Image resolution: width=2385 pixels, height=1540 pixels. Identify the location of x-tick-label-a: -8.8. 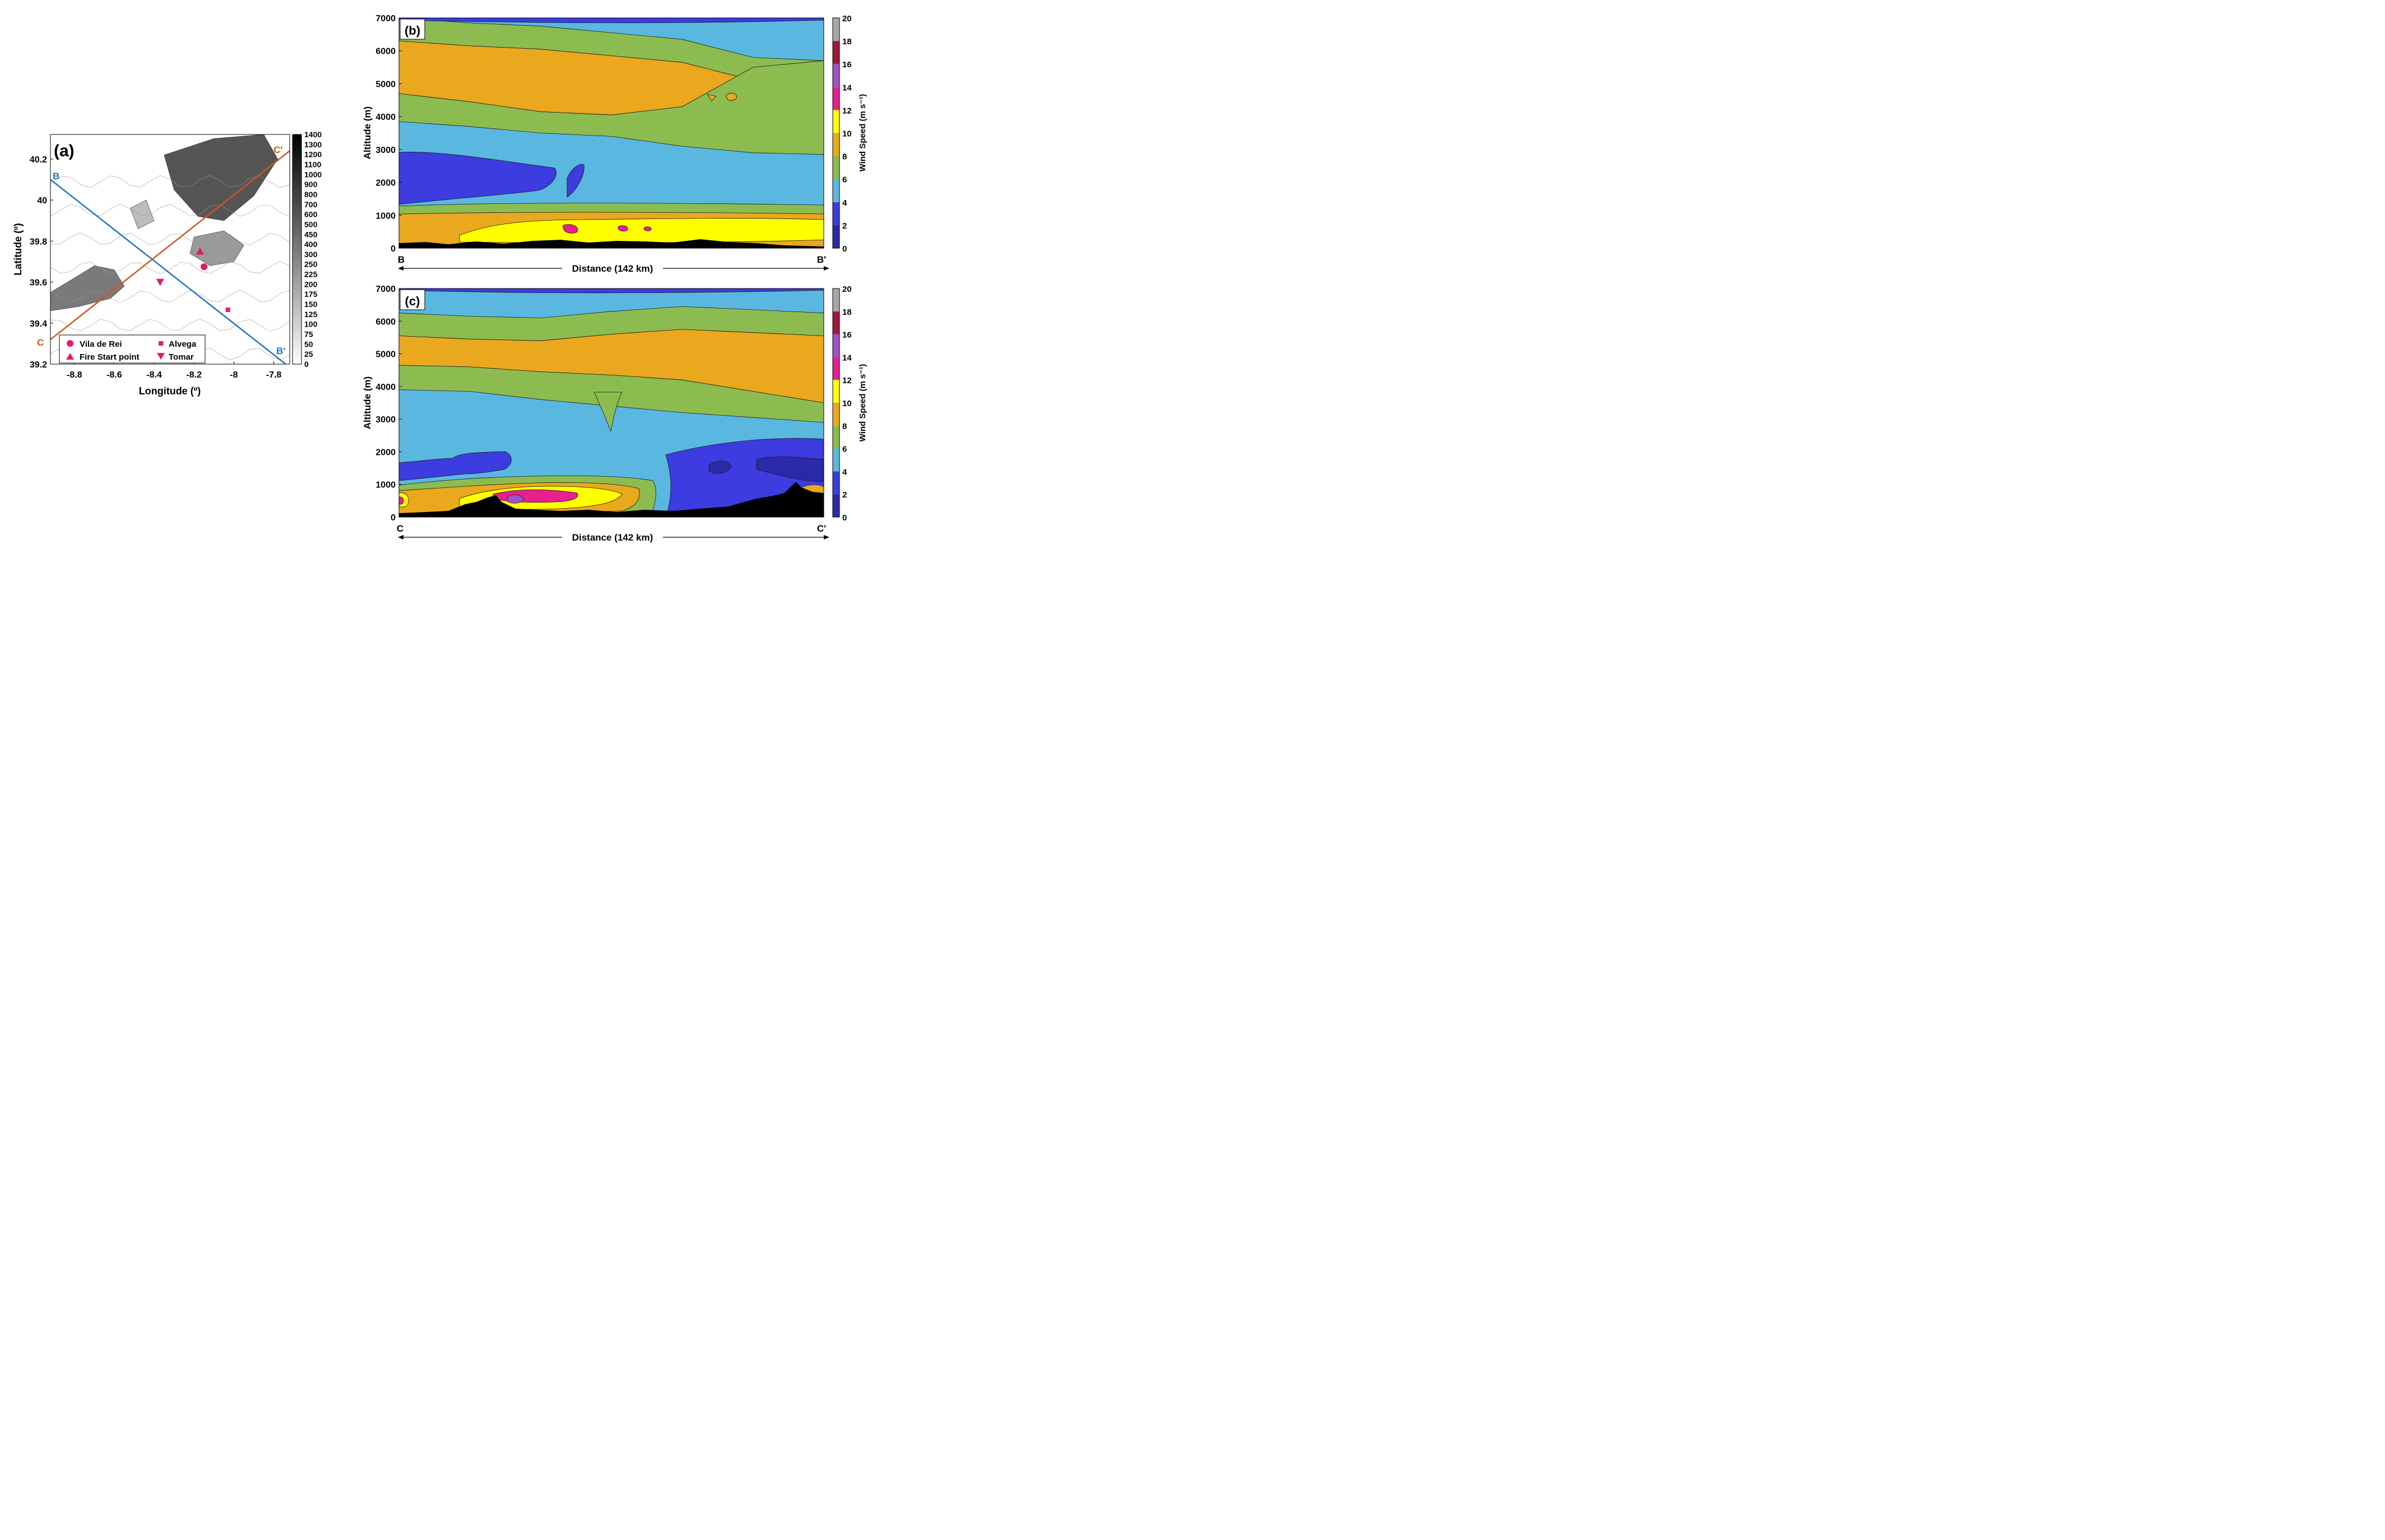
(75, 375).